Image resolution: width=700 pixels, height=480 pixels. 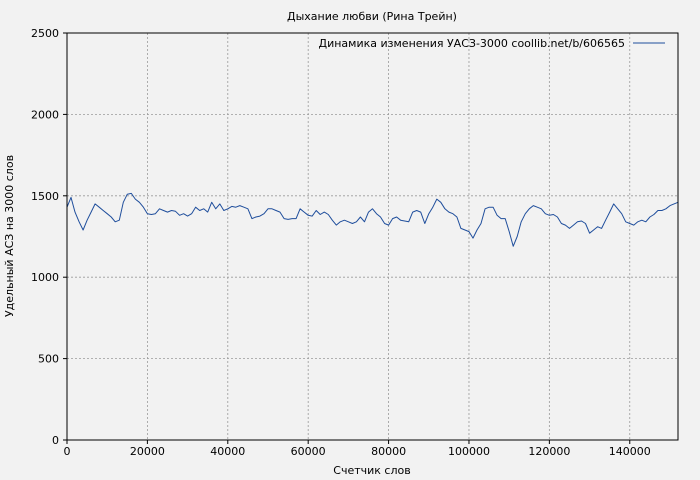 What do you see at coordinates (549, 451) in the screenshot?
I see `x-tick-label: 120000` at bounding box center [549, 451].